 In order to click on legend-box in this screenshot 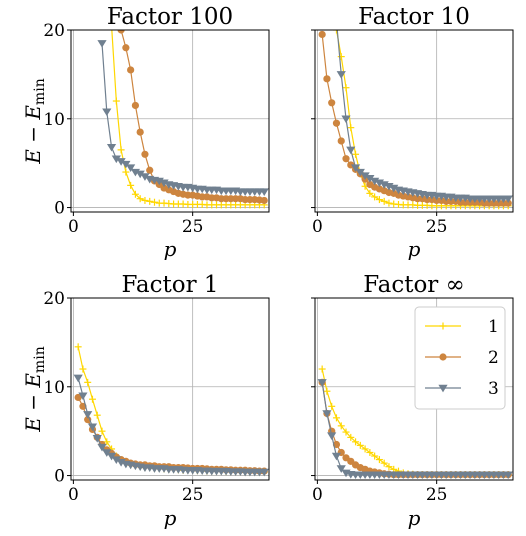, I will do `click(460, 358)`.